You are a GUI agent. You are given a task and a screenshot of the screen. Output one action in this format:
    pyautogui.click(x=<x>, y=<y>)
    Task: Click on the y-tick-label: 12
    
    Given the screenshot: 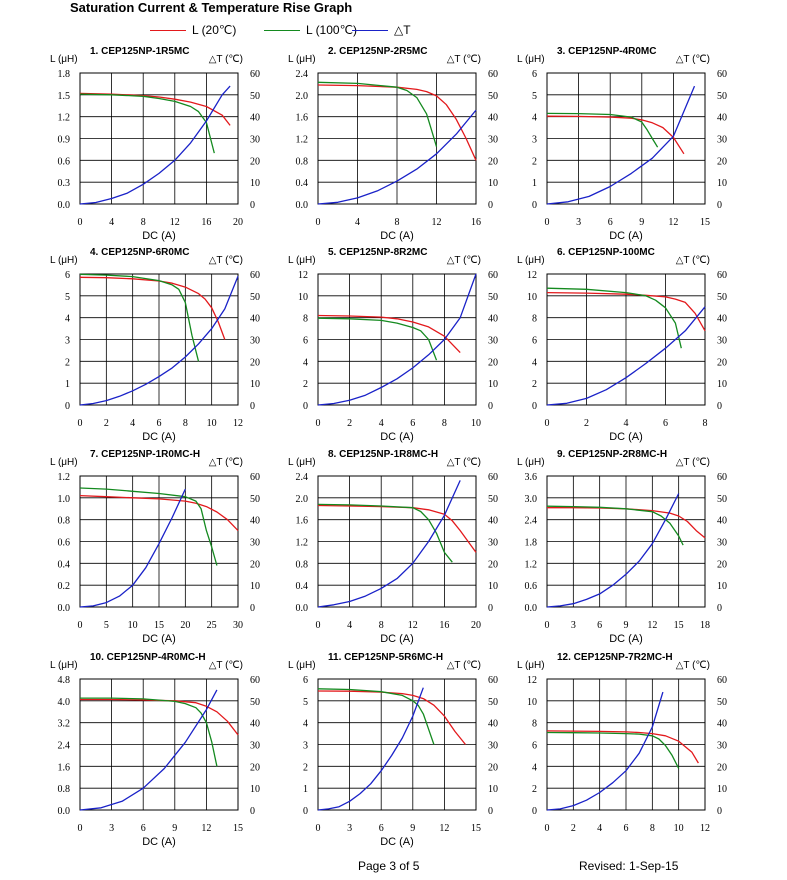 What is the action you would take?
    pyautogui.click(x=303, y=275)
    